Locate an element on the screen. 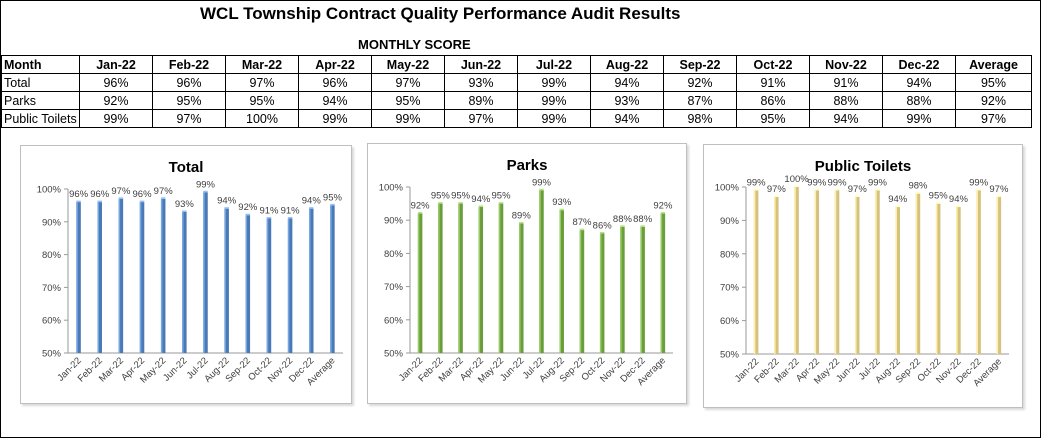  column-header: Apr-22 is located at coordinates (335, 64).